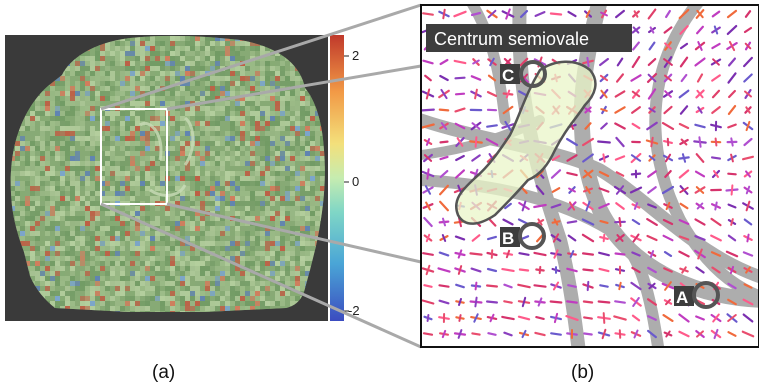 The image size is (759, 390). I want to click on marker-b-label: B, so click(508, 238).